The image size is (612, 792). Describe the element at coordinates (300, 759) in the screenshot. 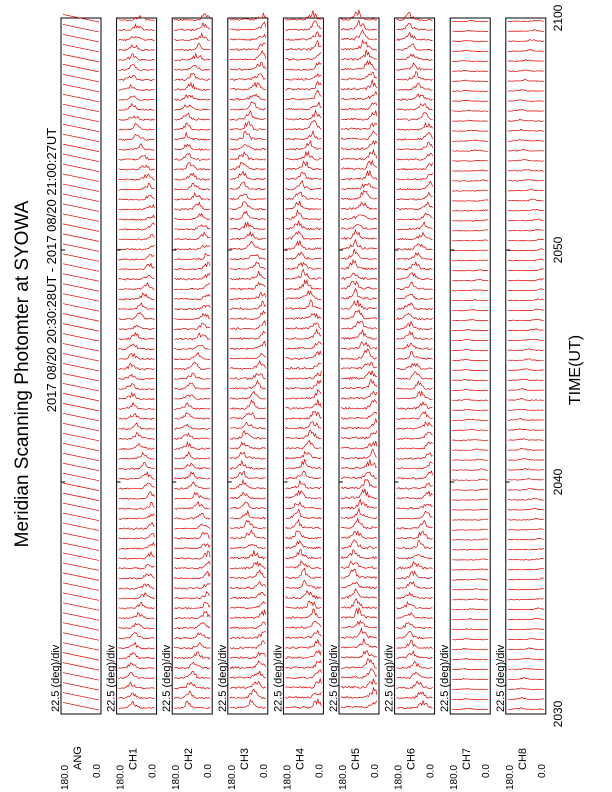

I see `channel-label: CH4` at that location.